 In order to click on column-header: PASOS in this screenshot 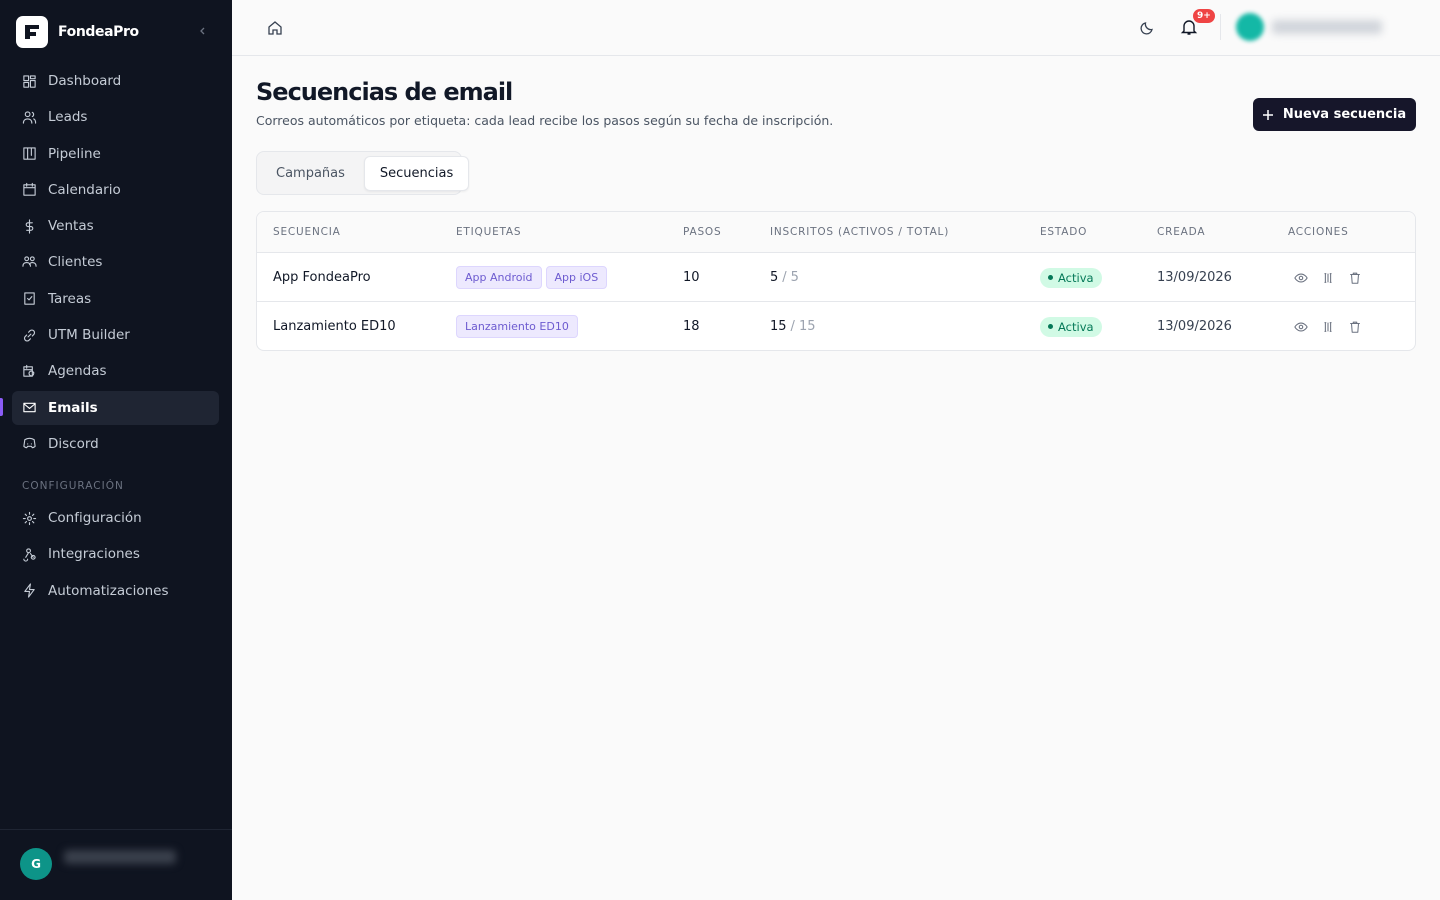, I will do `click(702, 232)`.